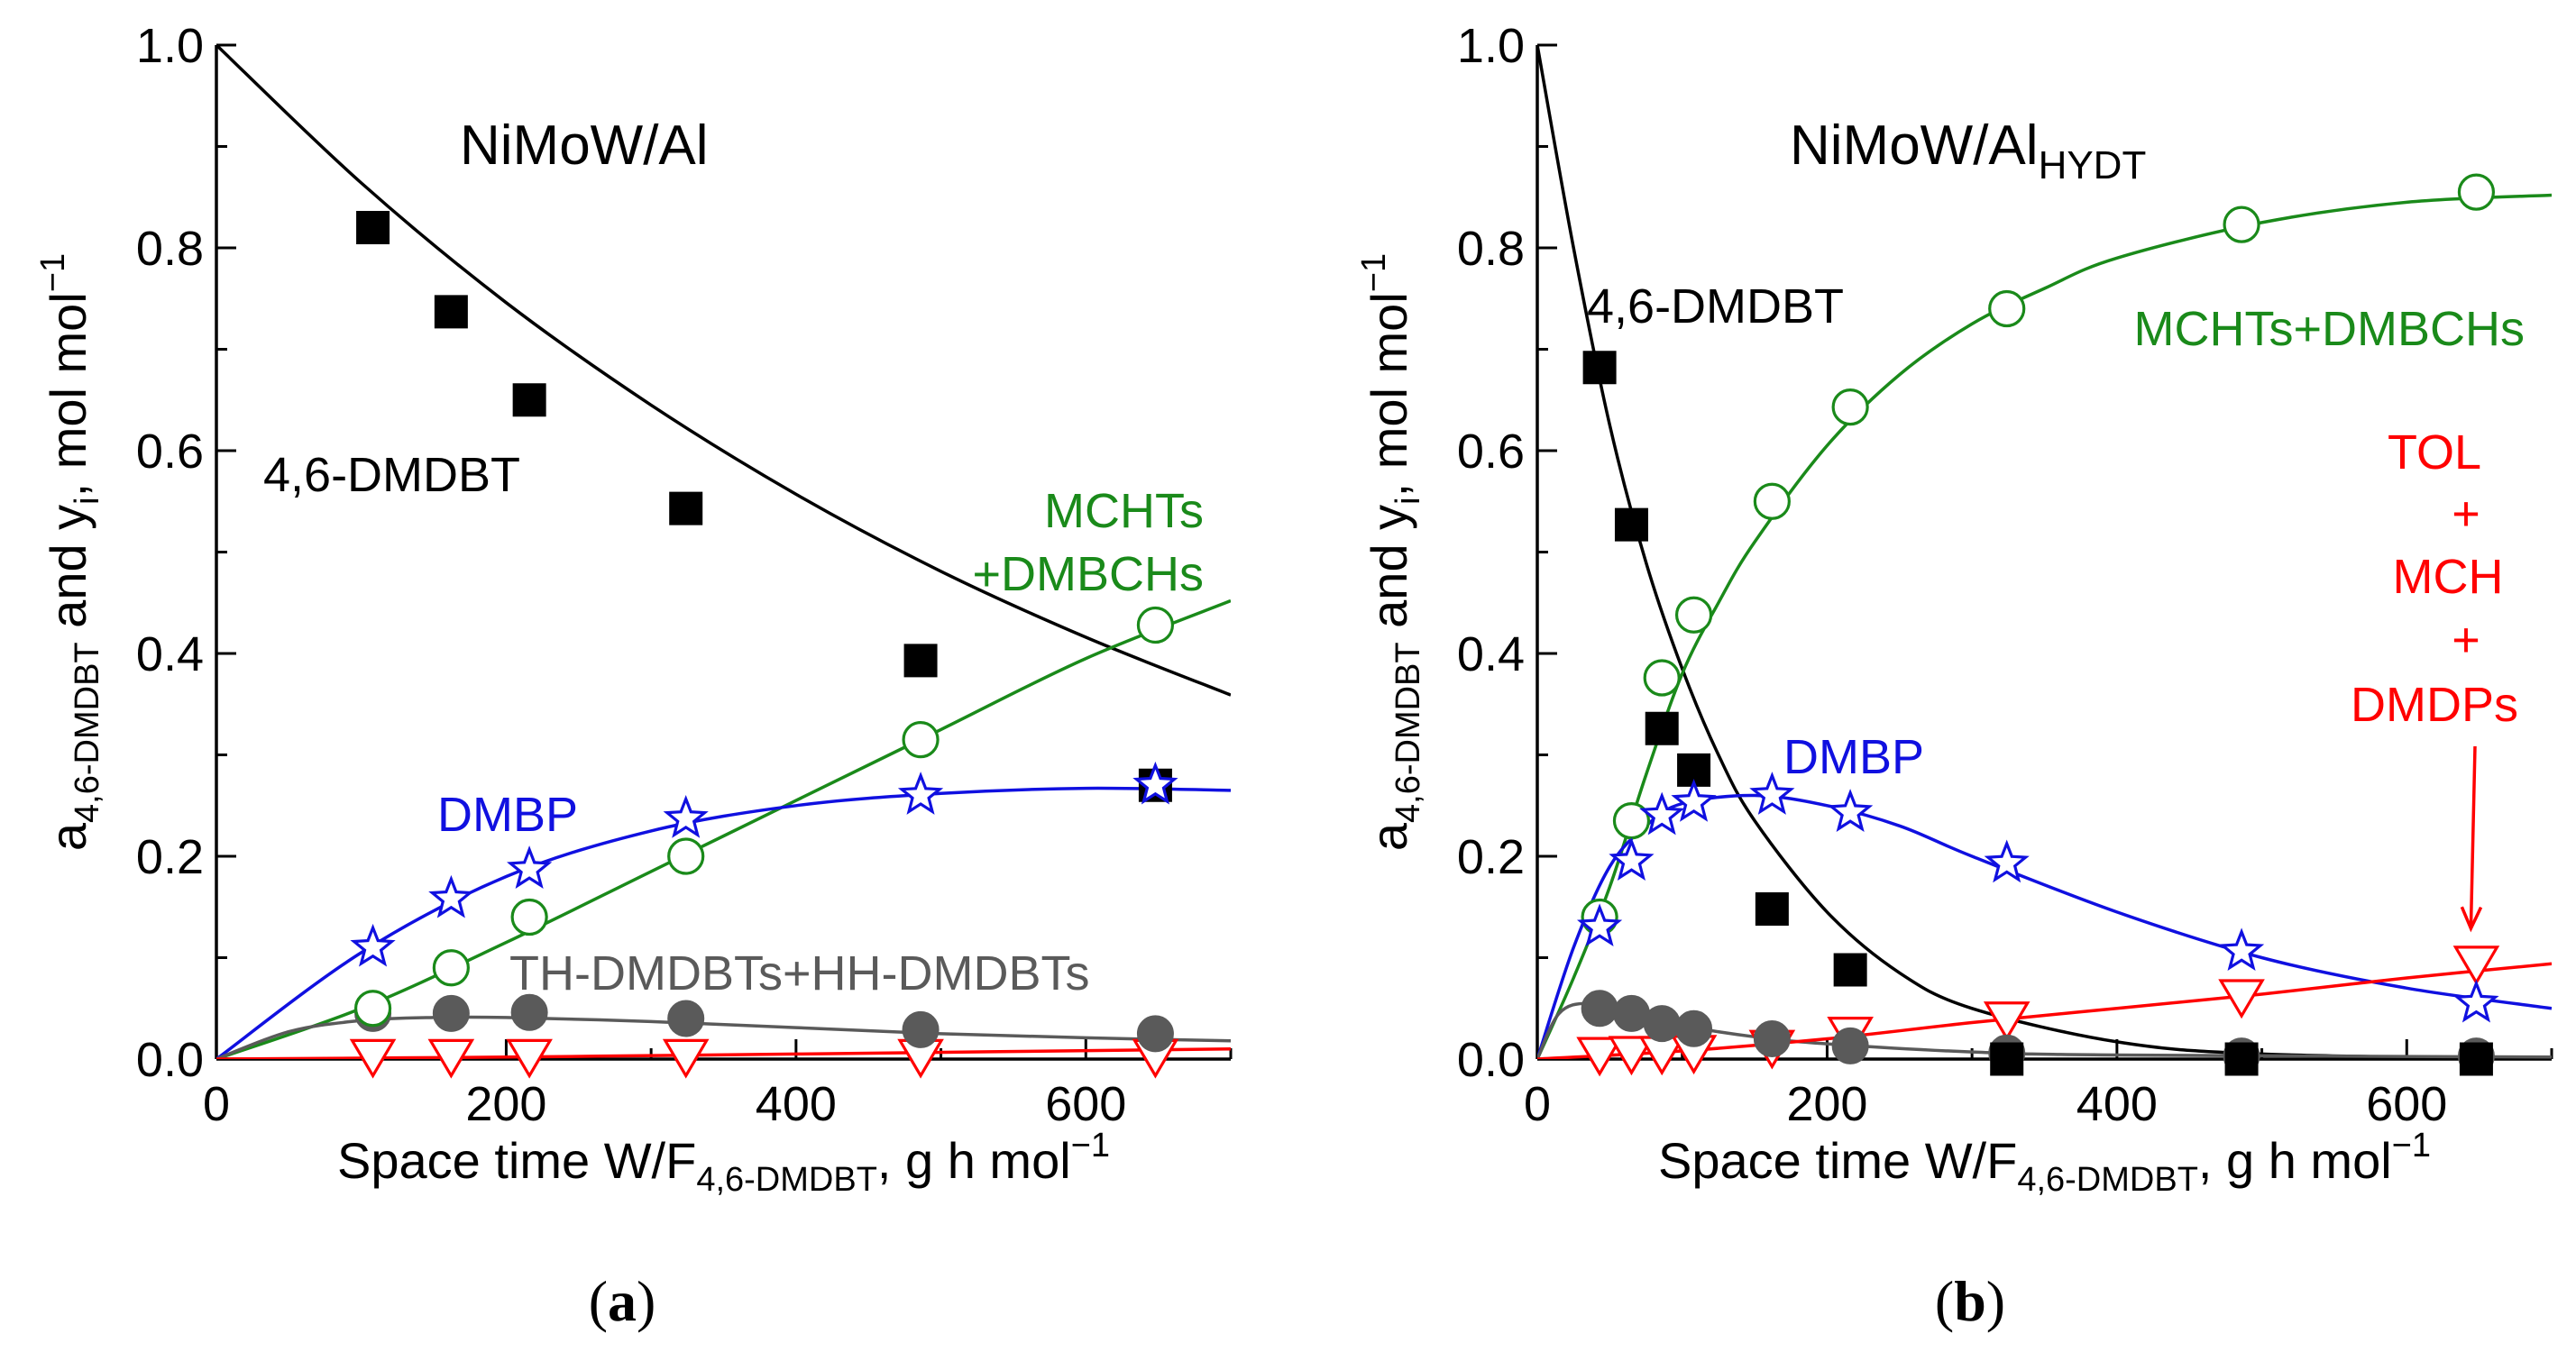 The width and height of the screenshot is (2576, 1352). What do you see at coordinates (170, 249) in the screenshot?
I see `y-tick-label: 0.8` at bounding box center [170, 249].